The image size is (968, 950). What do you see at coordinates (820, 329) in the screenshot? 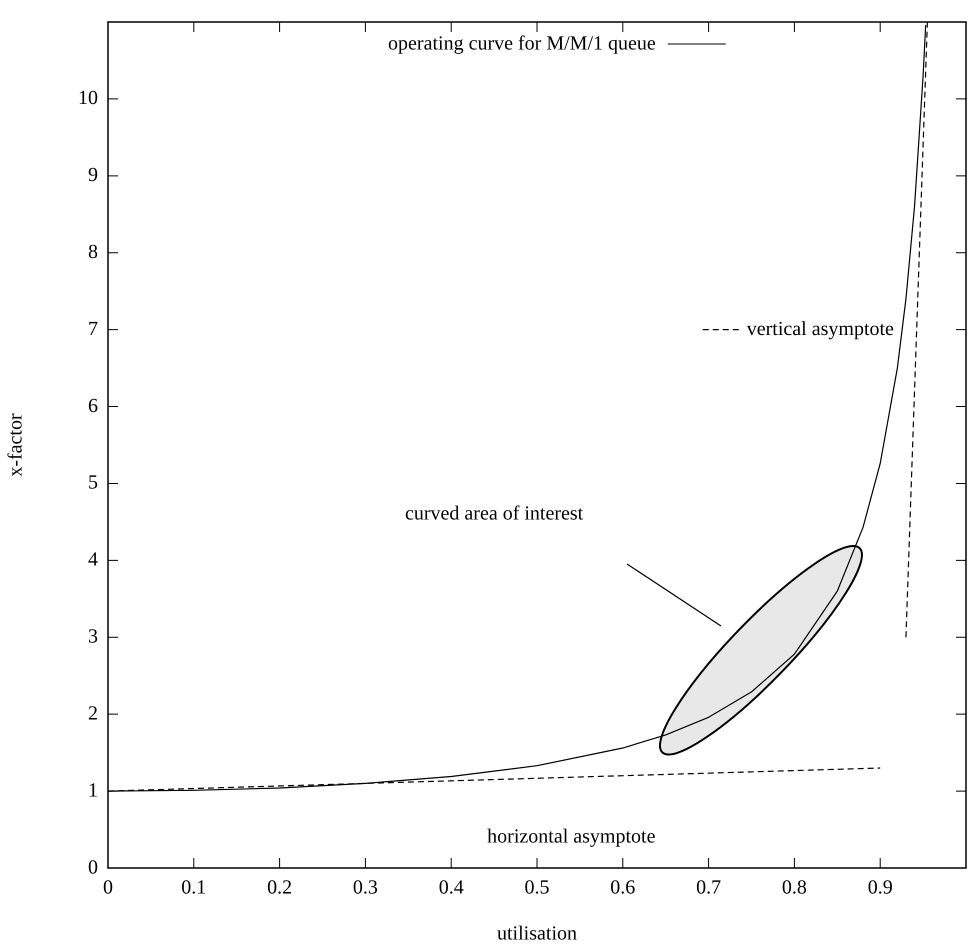
I see `legend-label: vertical asymptote` at bounding box center [820, 329].